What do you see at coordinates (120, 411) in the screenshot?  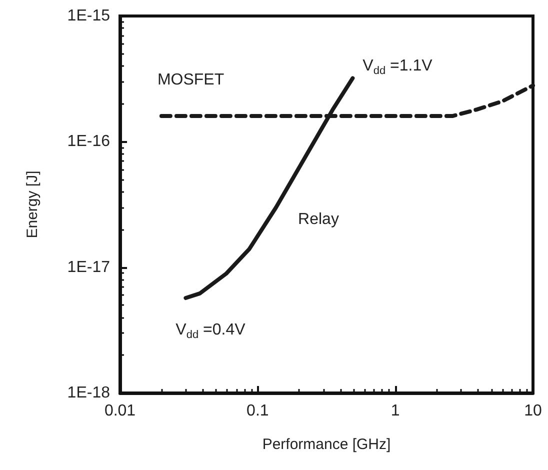 I see `x-tick-label: 0.01` at bounding box center [120, 411].